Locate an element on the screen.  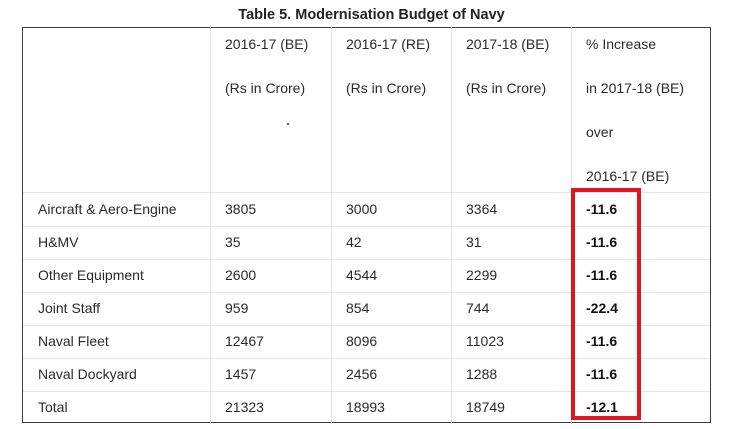
table-cell: 8096 is located at coordinates (362, 341).